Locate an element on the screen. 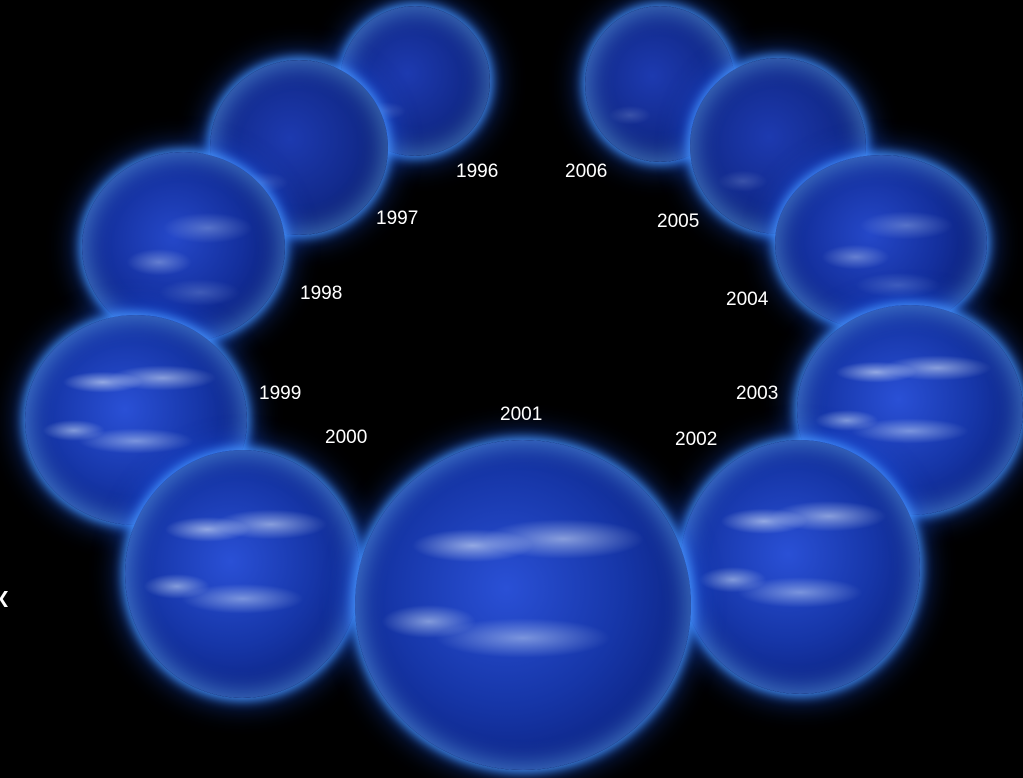 Image resolution: width=1023 pixels, height=778 pixels. sun-disk-1998 is located at coordinates (183, 247).